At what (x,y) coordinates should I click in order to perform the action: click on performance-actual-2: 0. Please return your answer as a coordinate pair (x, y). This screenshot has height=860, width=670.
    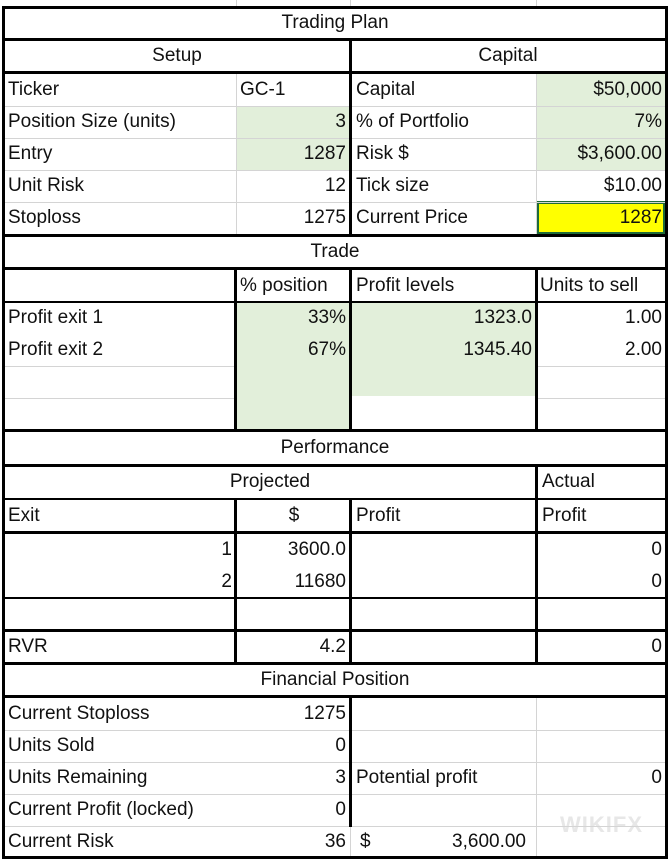
    Looking at the image, I should click on (656, 581).